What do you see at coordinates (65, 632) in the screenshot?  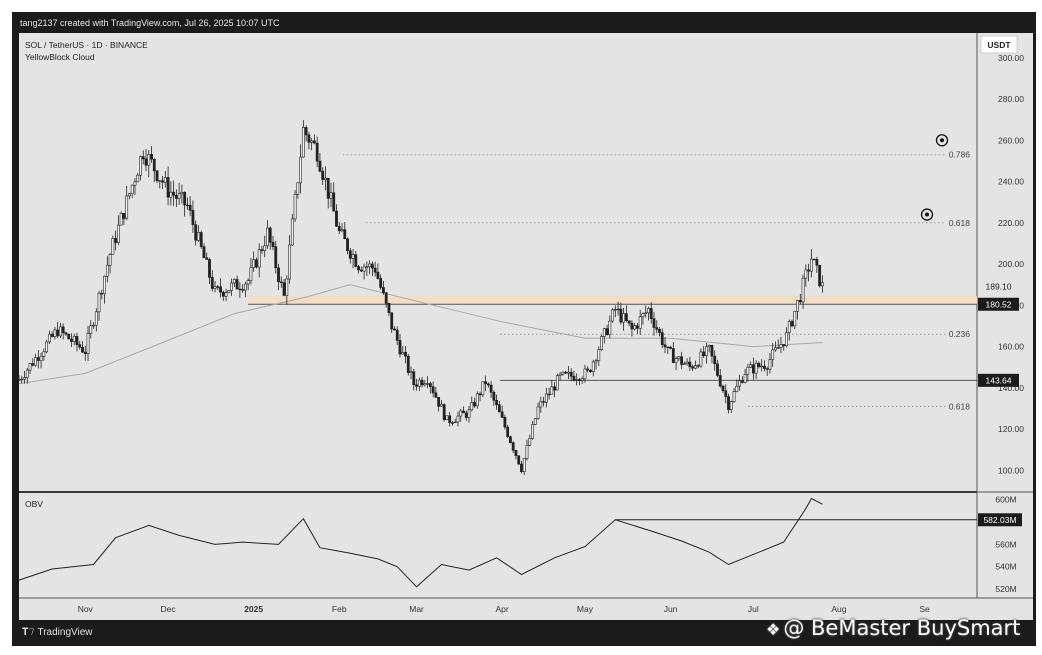 I see `tradingview-logo-text: TradingView` at bounding box center [65, 632].